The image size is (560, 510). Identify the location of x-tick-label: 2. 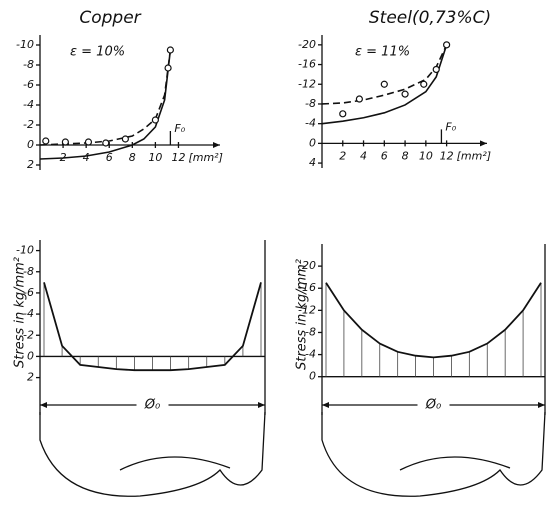
(342, 155).